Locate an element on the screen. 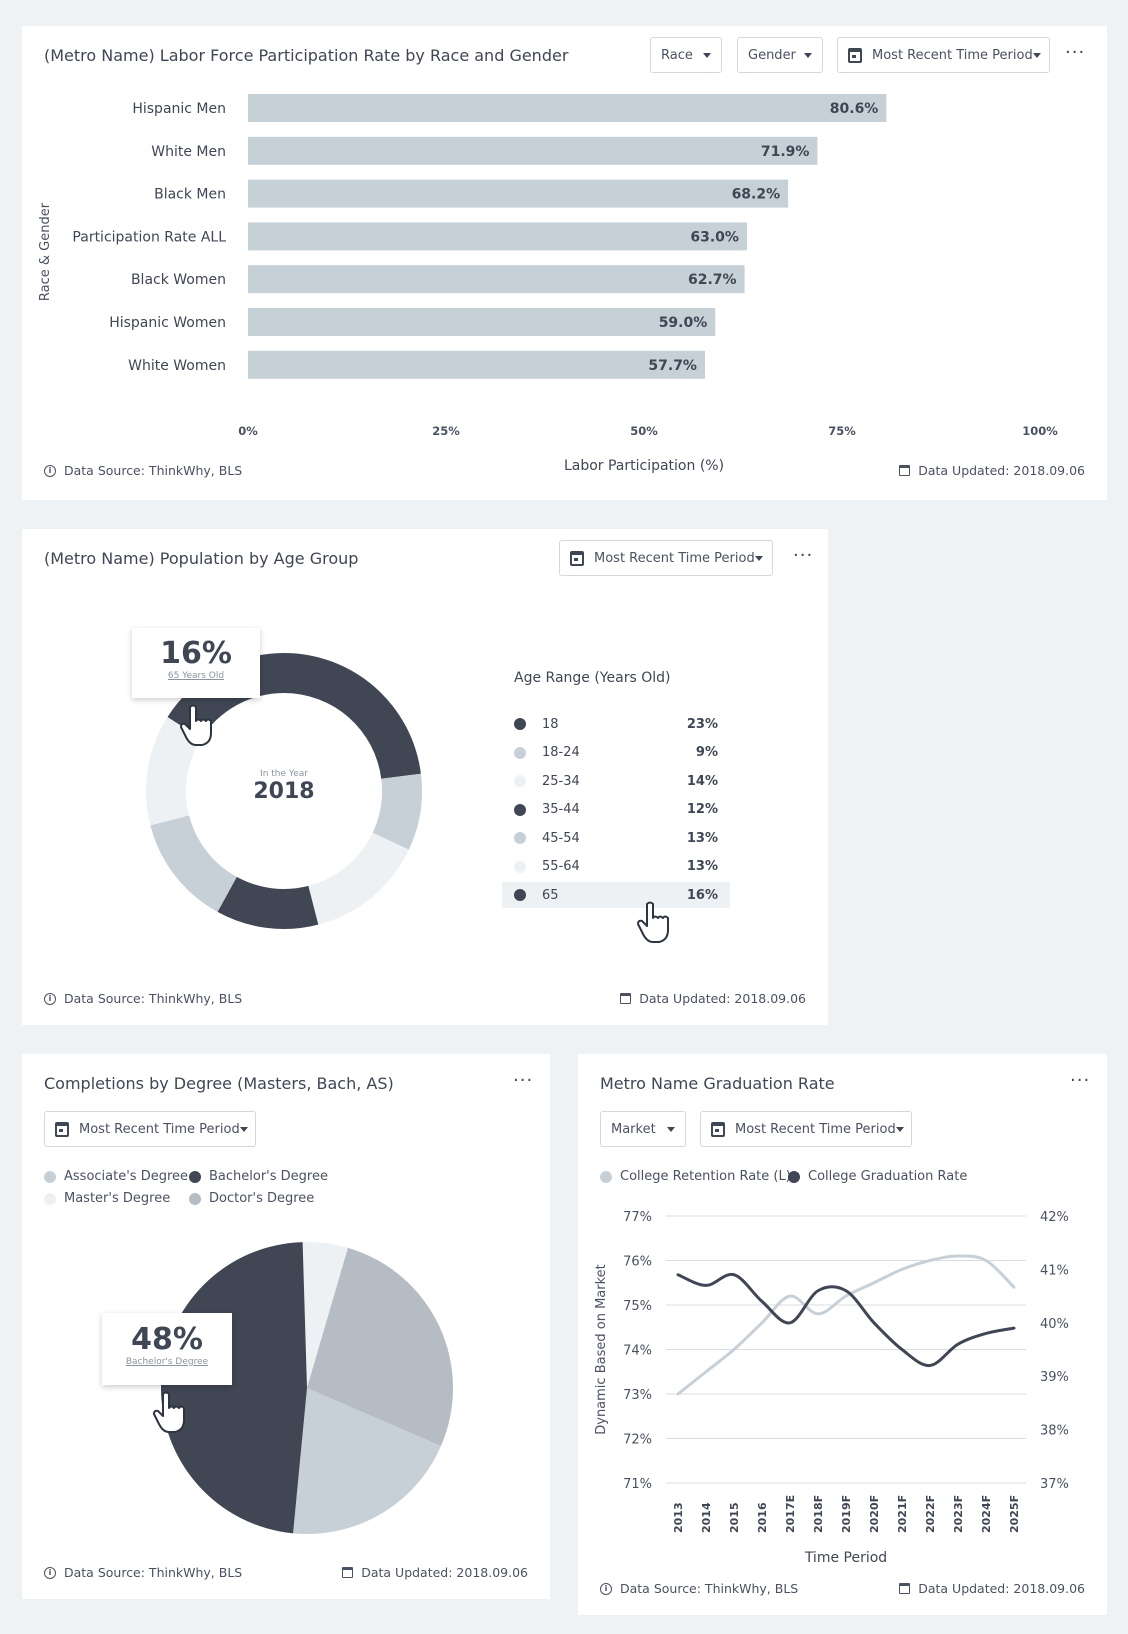 The width and height of the screenshot is (1128, 1634). category-label: Black Men is located at coordinates (190, 195).